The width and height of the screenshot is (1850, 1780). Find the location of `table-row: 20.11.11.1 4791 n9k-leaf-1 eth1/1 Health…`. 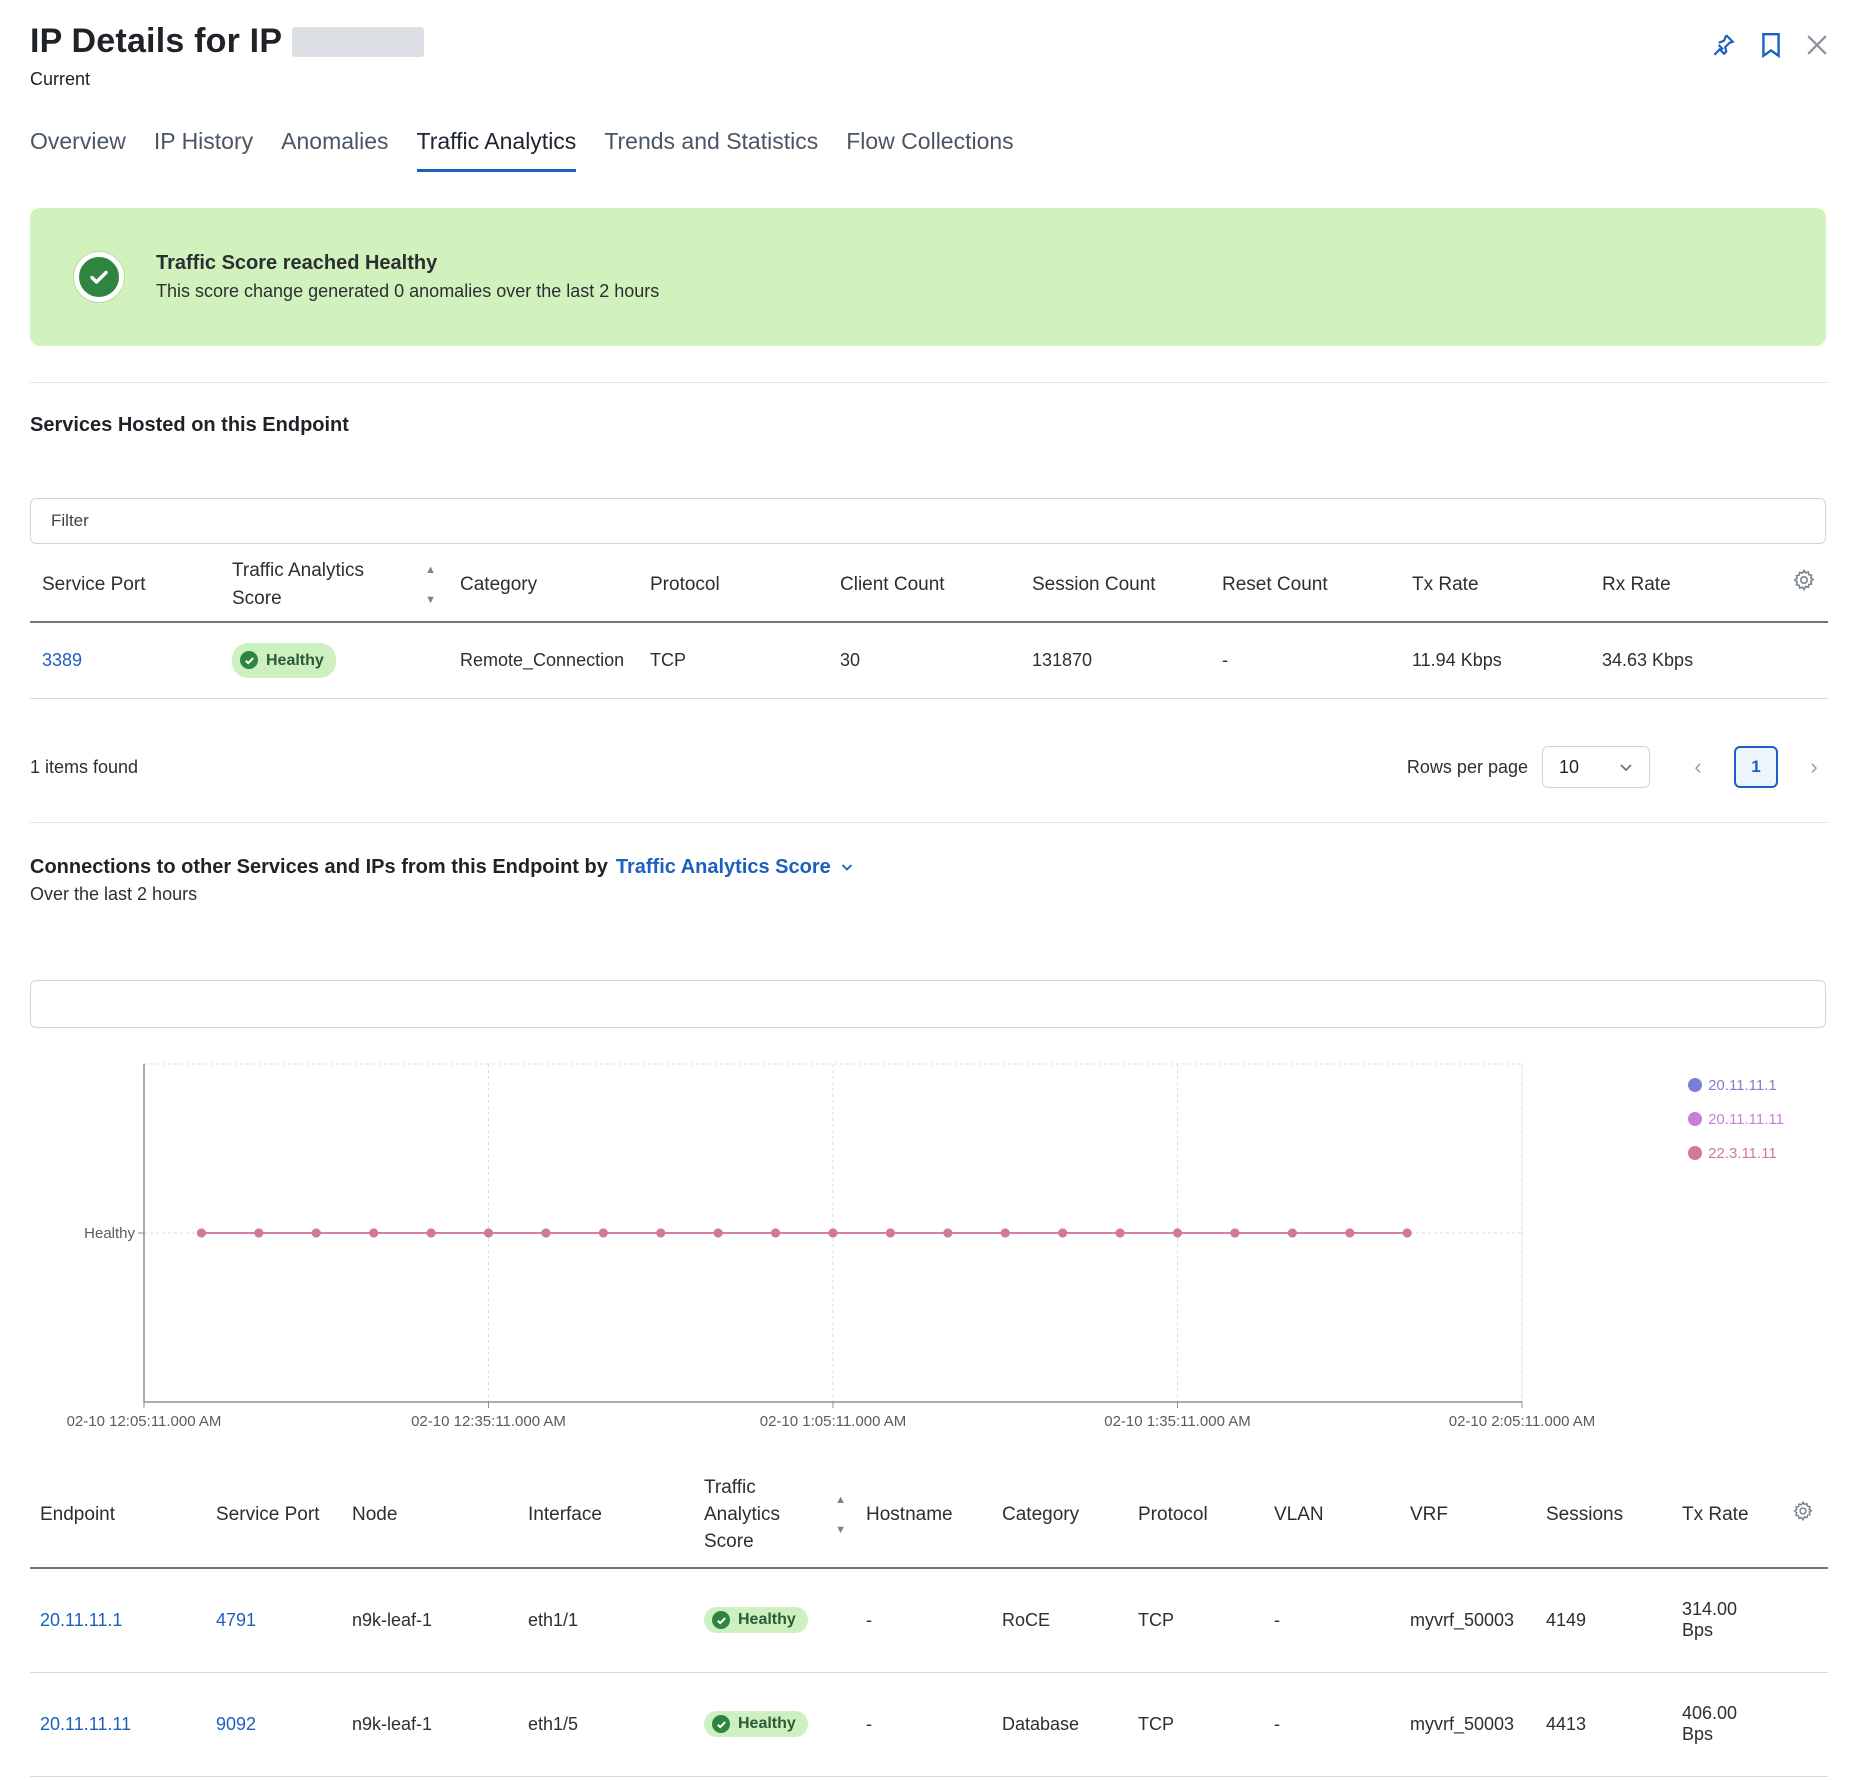

table-row: 20.11.11.1 4791 n9k-leaf-1 eth1/1 Health… is located at coordinates (929, 1620).